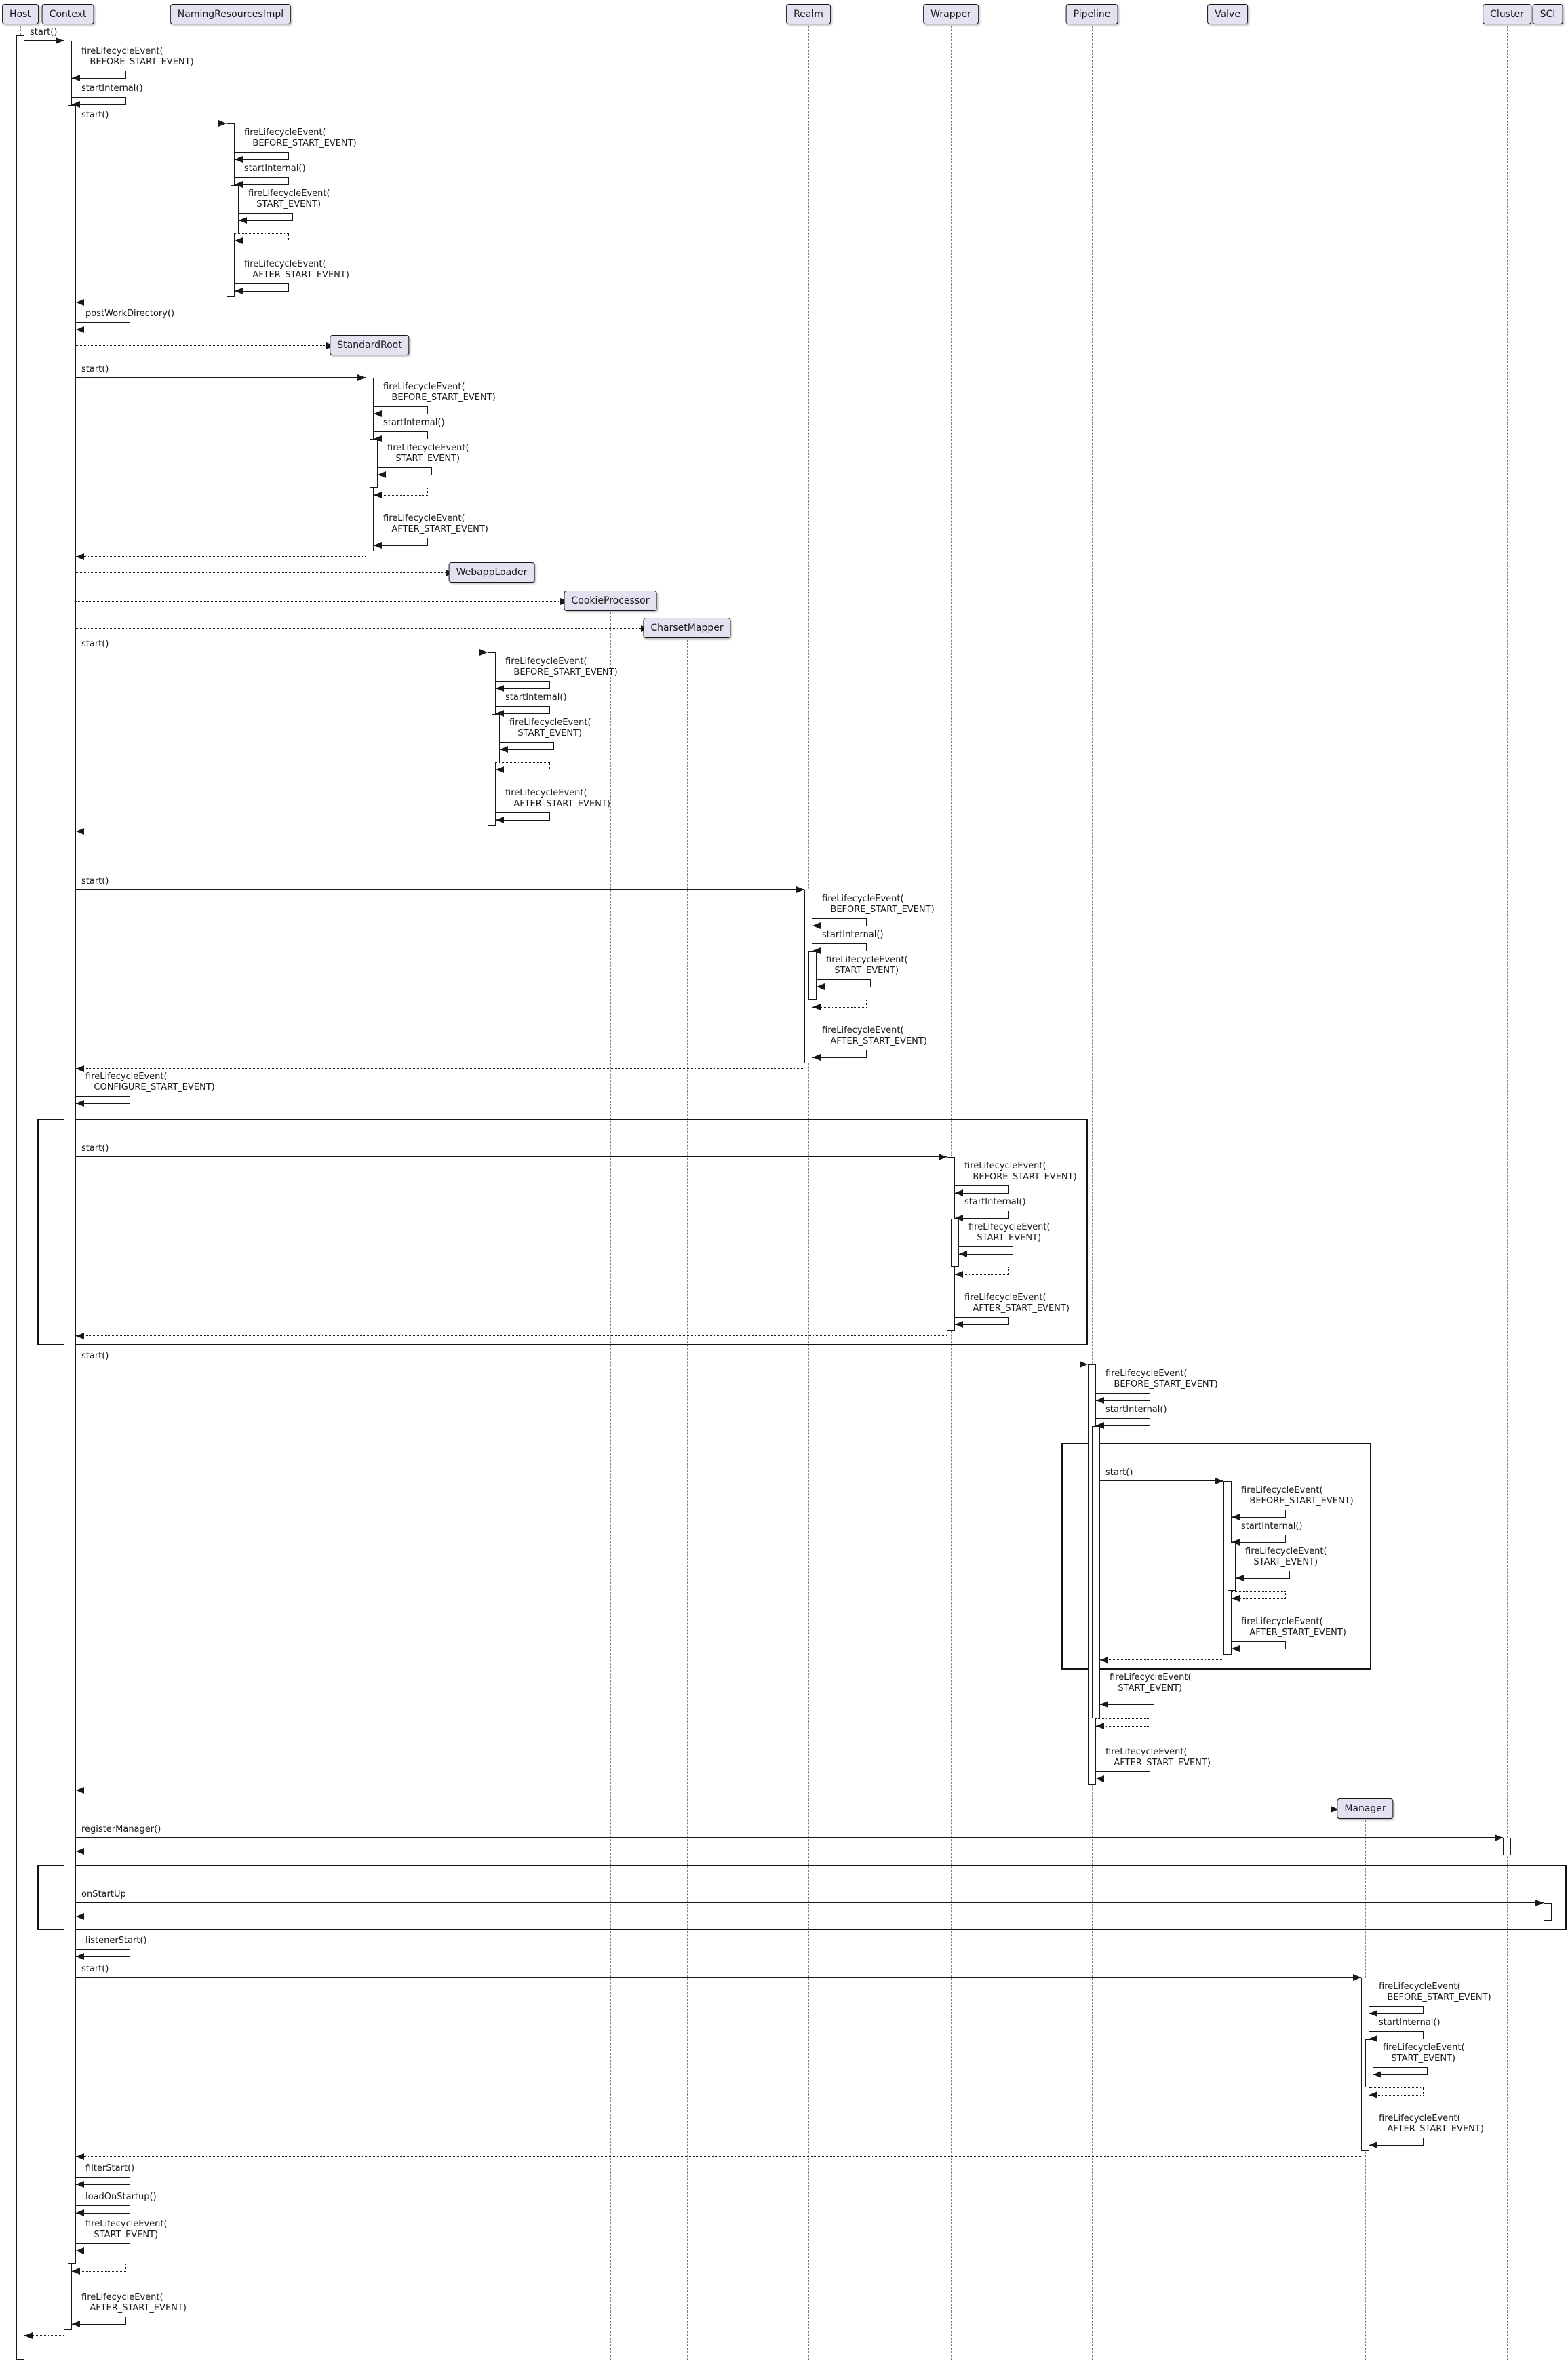  I want to click on message-self-24-arrowhead, so click(500, 713).